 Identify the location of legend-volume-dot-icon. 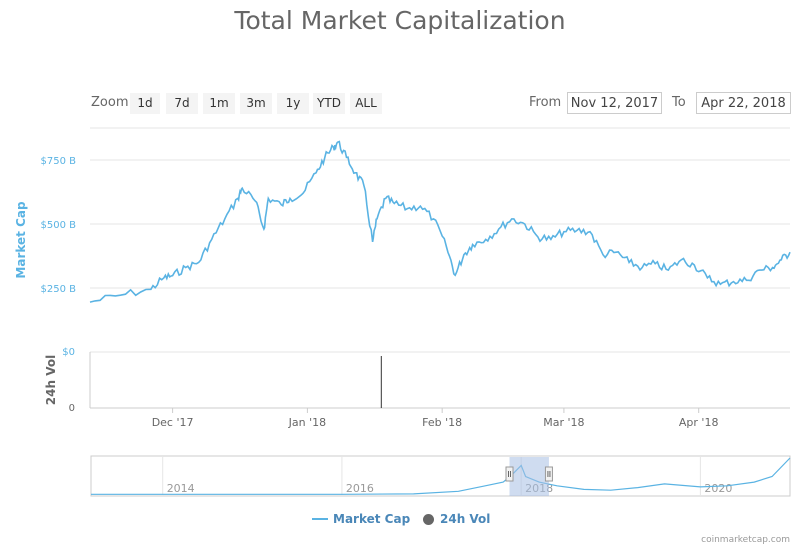
(428, 519).